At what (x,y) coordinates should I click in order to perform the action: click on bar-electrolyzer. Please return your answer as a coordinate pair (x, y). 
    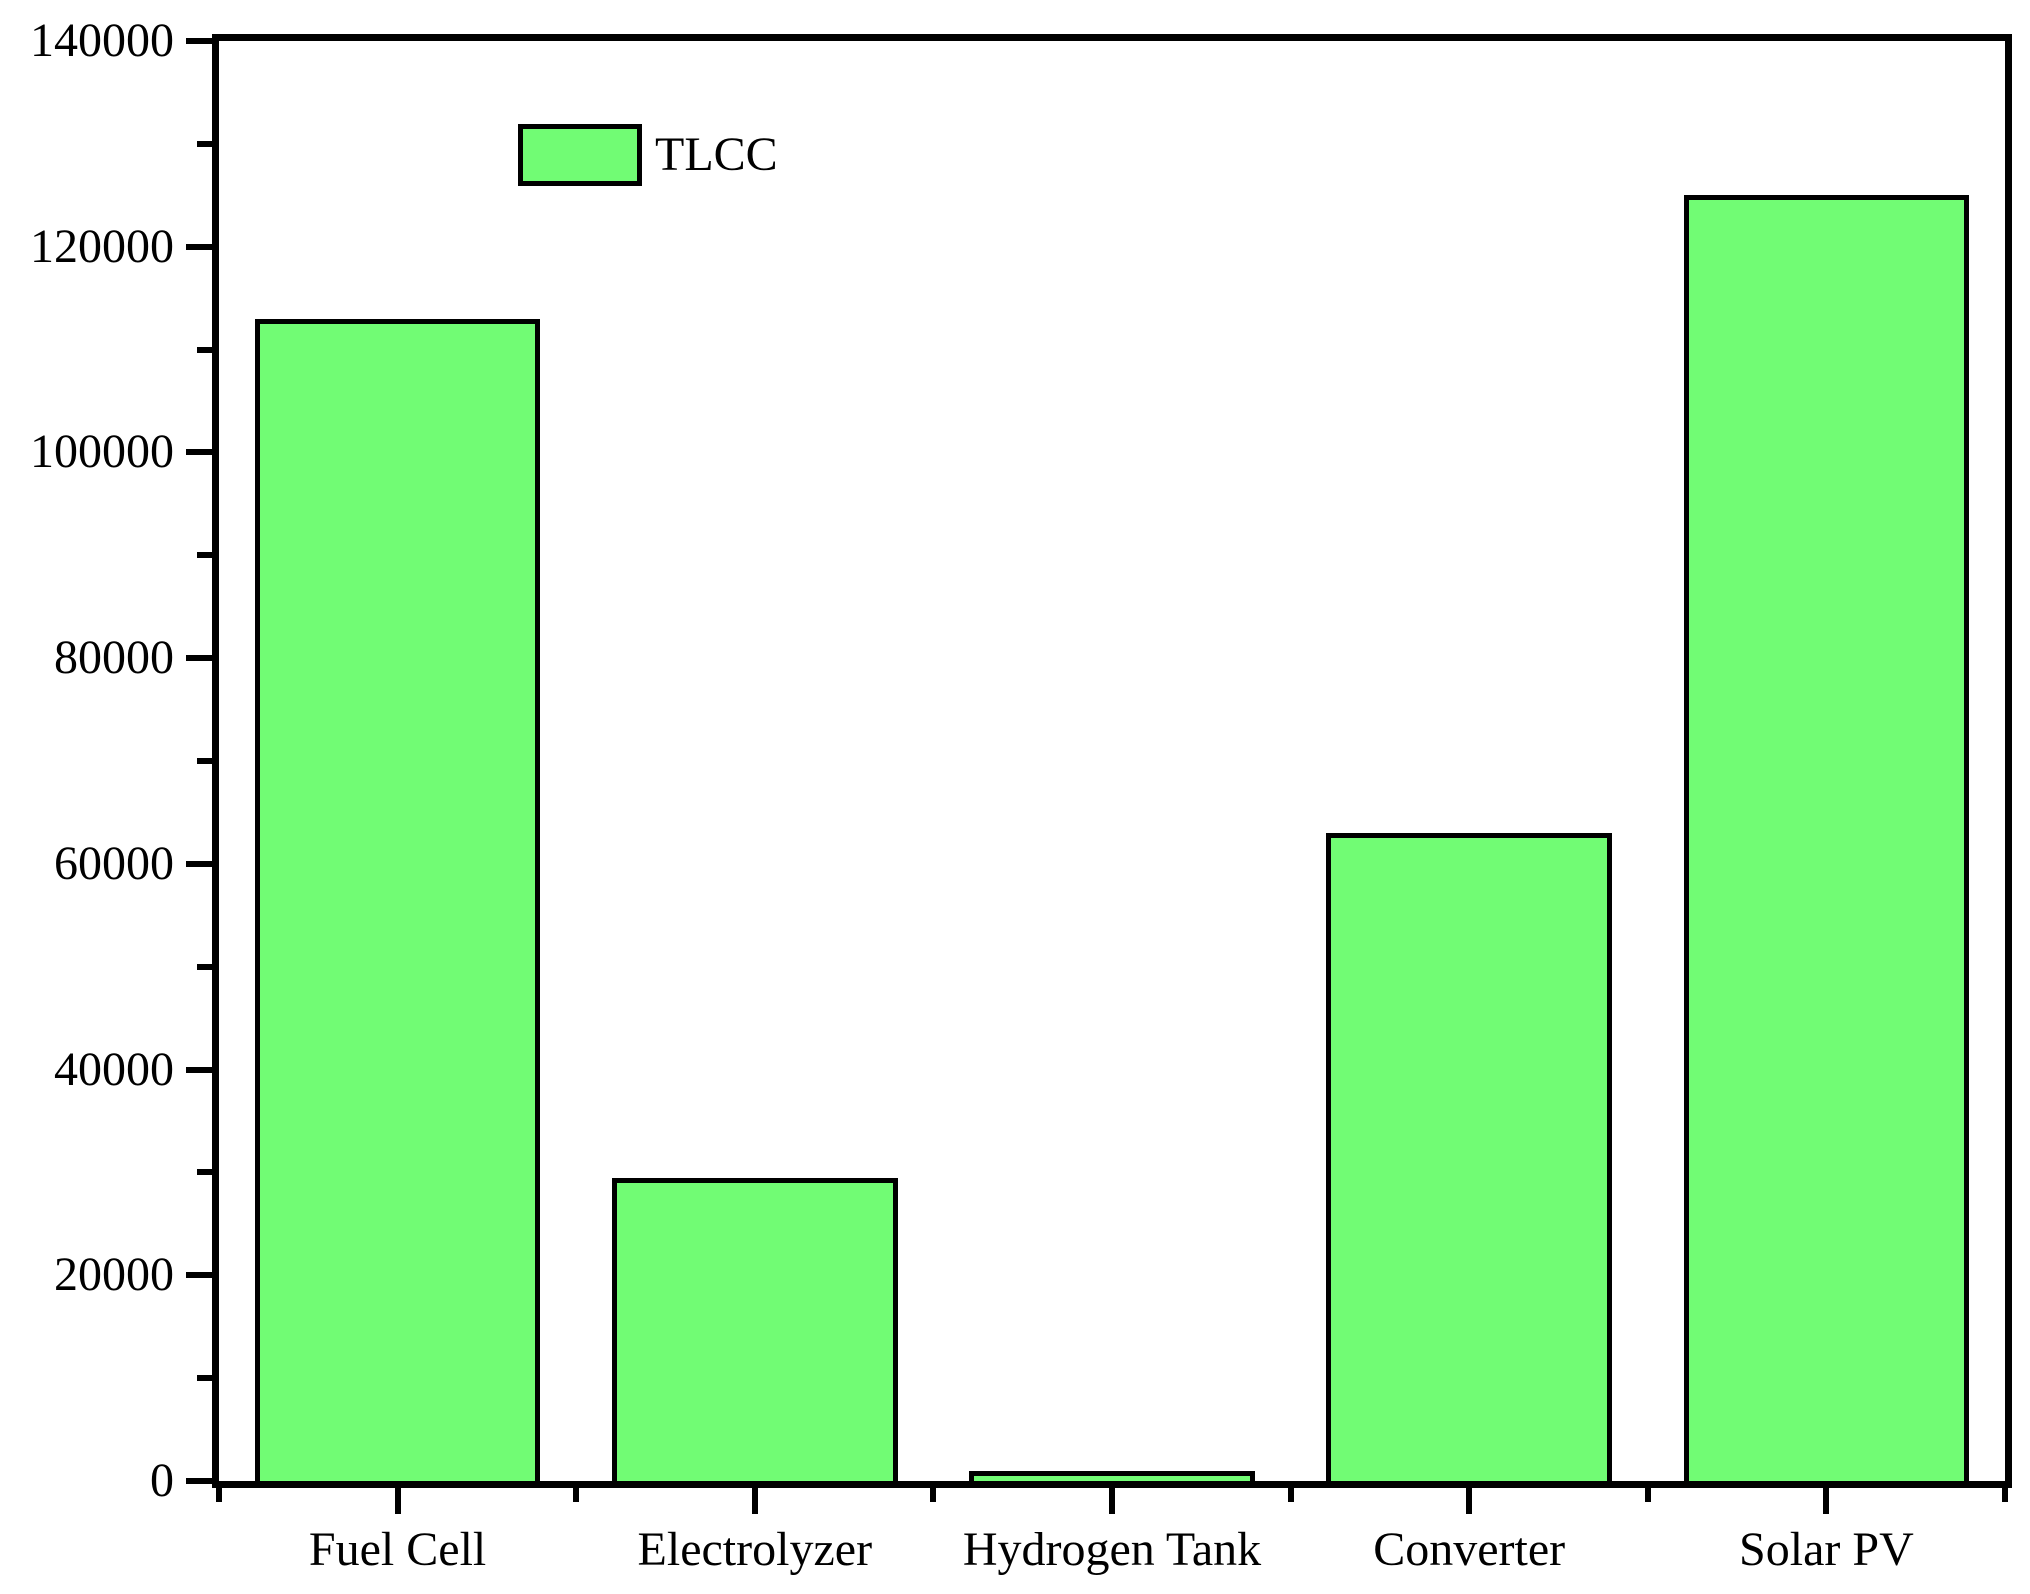
    Looking at the image, I should click on (754, 1329).